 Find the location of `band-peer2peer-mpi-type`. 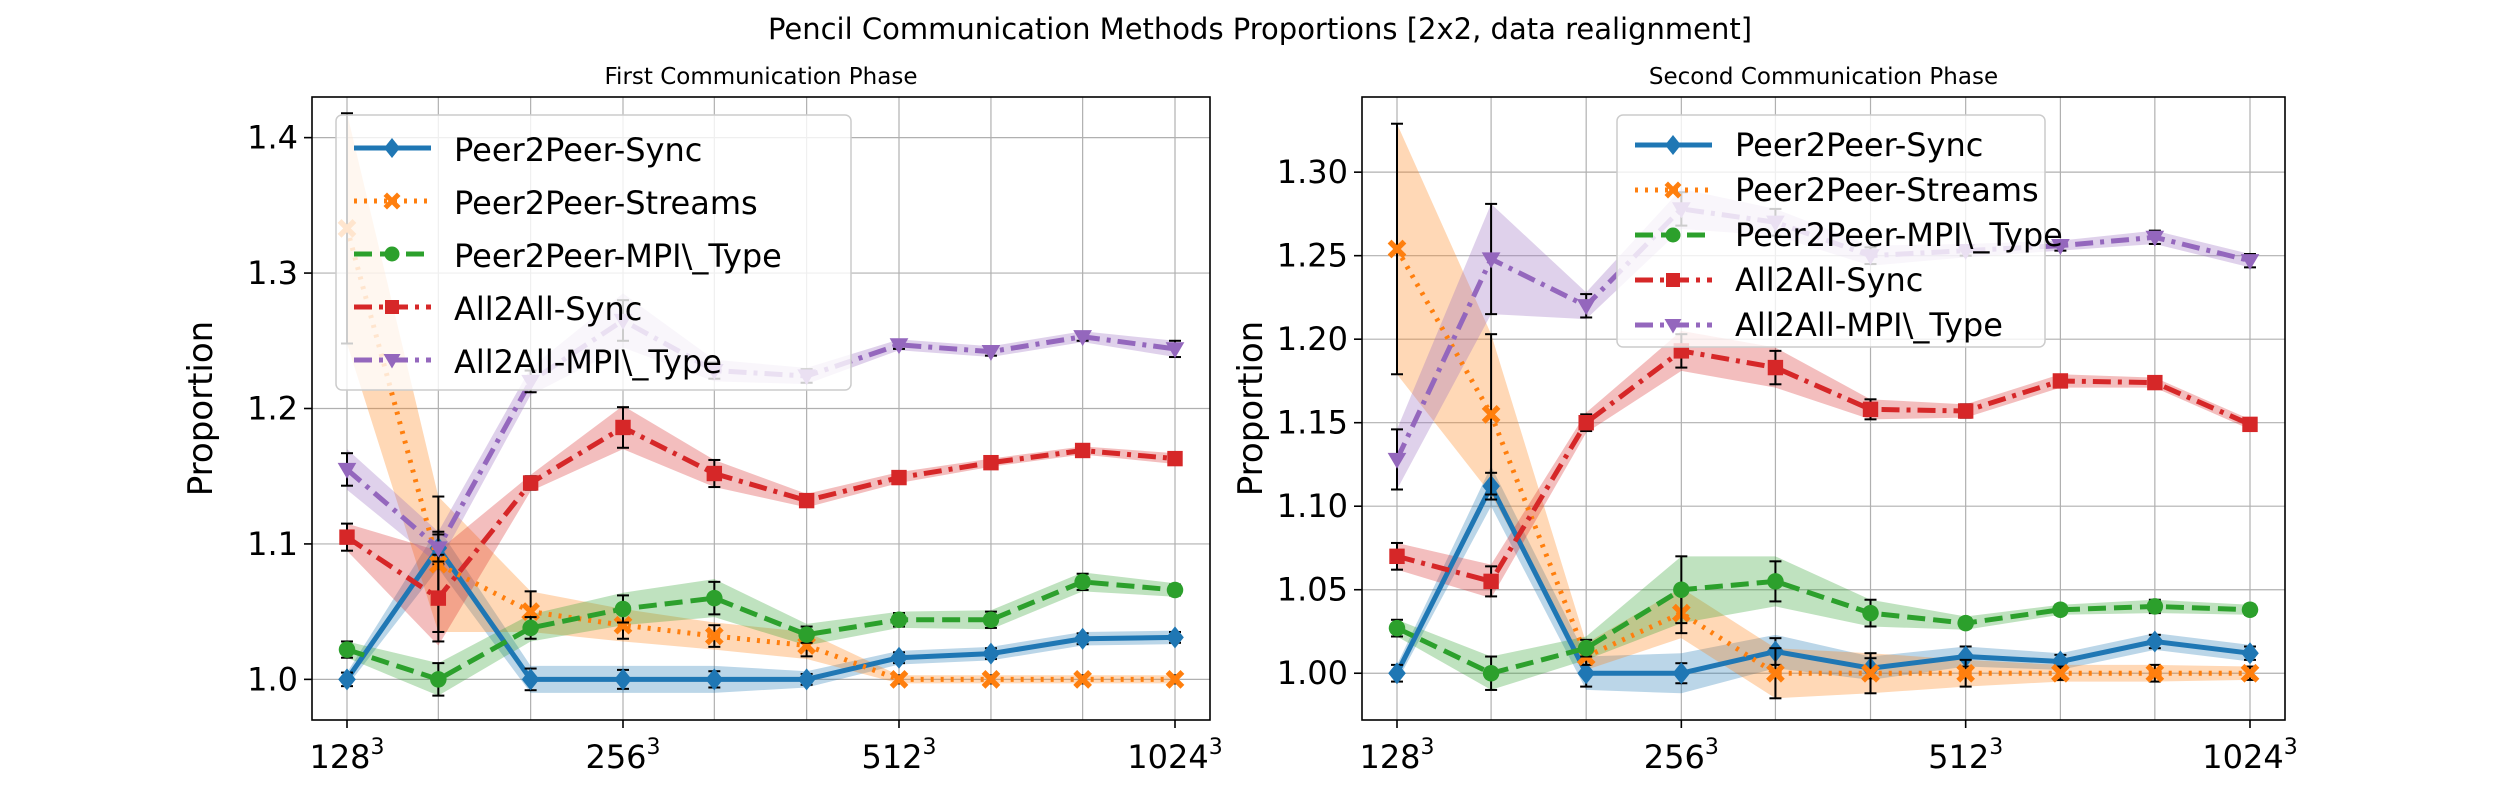

band-peer2peer-mpi-type is located at coordinates (1823, 623).